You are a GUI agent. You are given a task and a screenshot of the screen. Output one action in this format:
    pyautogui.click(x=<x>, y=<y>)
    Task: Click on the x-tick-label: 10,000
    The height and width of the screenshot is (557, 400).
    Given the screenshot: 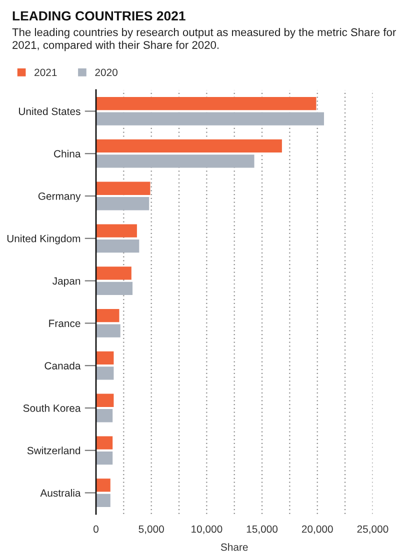 What is the action you would take?
    pyautogui.click(x=207, y=529)
    